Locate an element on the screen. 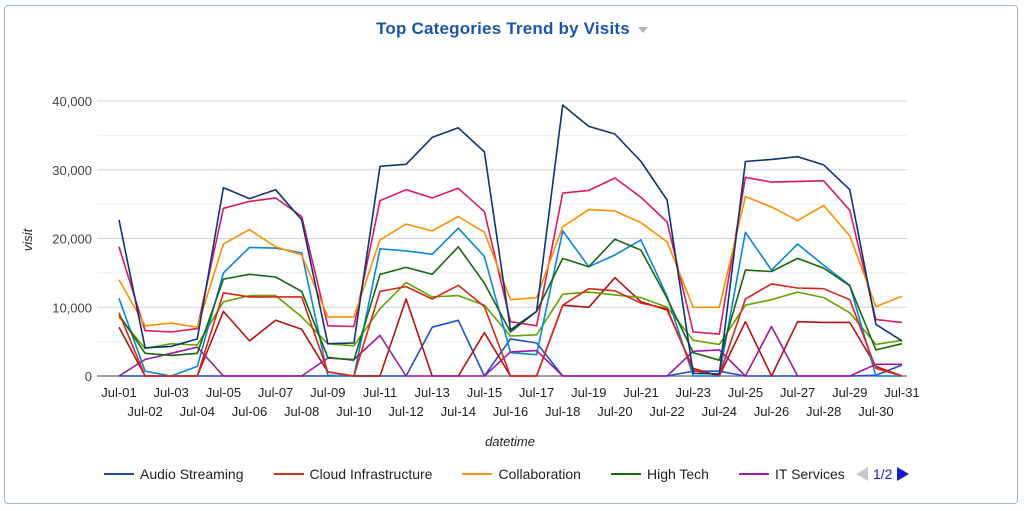  x-tick-label: Jul-14 is located at coordinates (458, 411).